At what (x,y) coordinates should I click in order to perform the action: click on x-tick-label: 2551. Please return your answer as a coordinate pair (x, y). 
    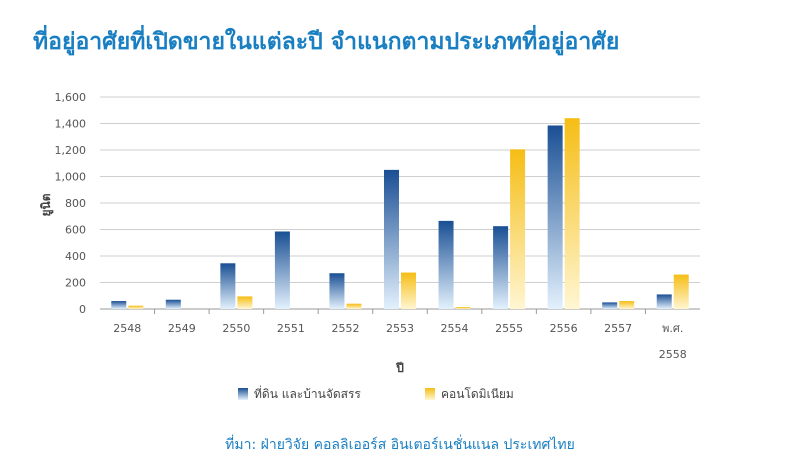
    Looking at the image, I should click on (291, 328).